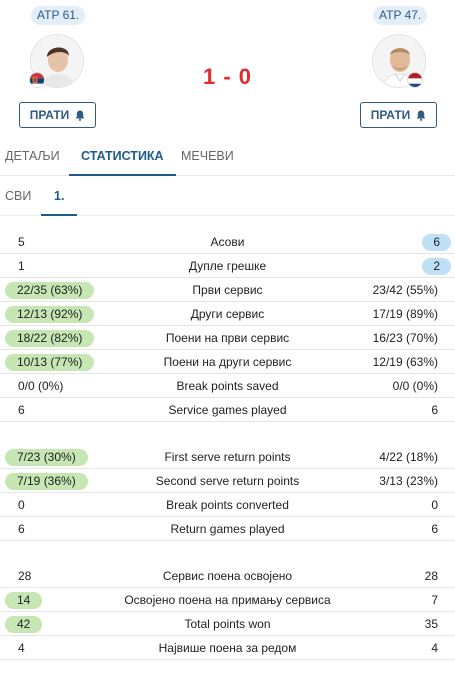 This screenshot has height=683, width=455. I want to click on follow-player-left-button: ПРАТИ, so click(57, 115).